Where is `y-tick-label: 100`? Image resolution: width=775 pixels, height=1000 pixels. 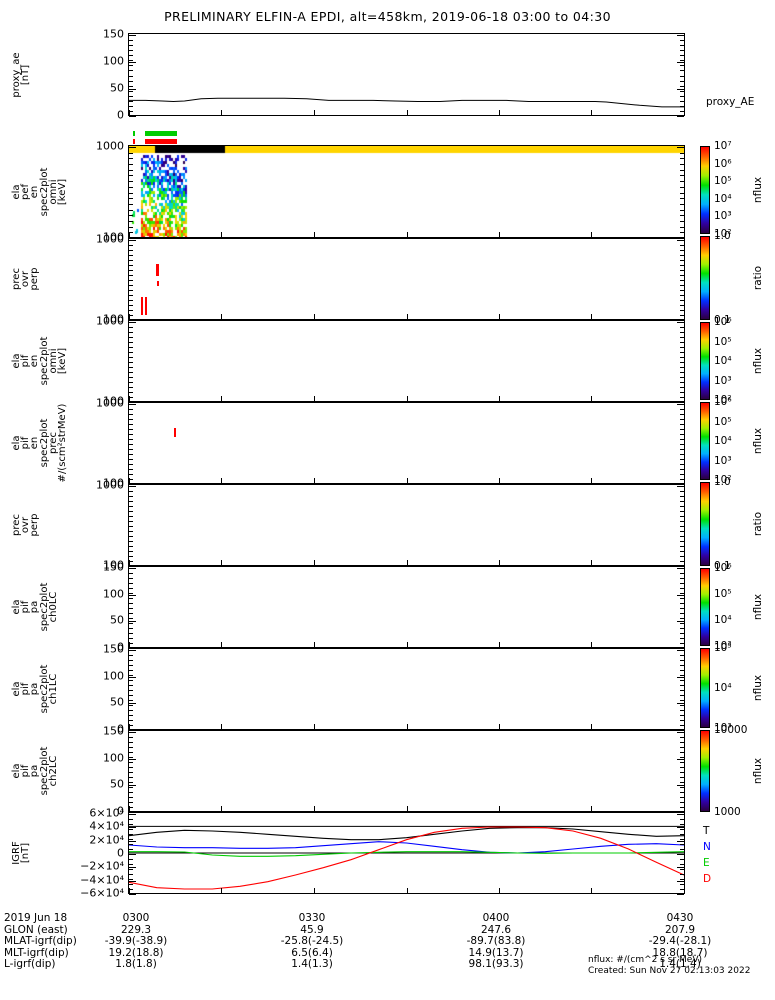 y-tick-label: 100 is located at coordinates (113, 319).